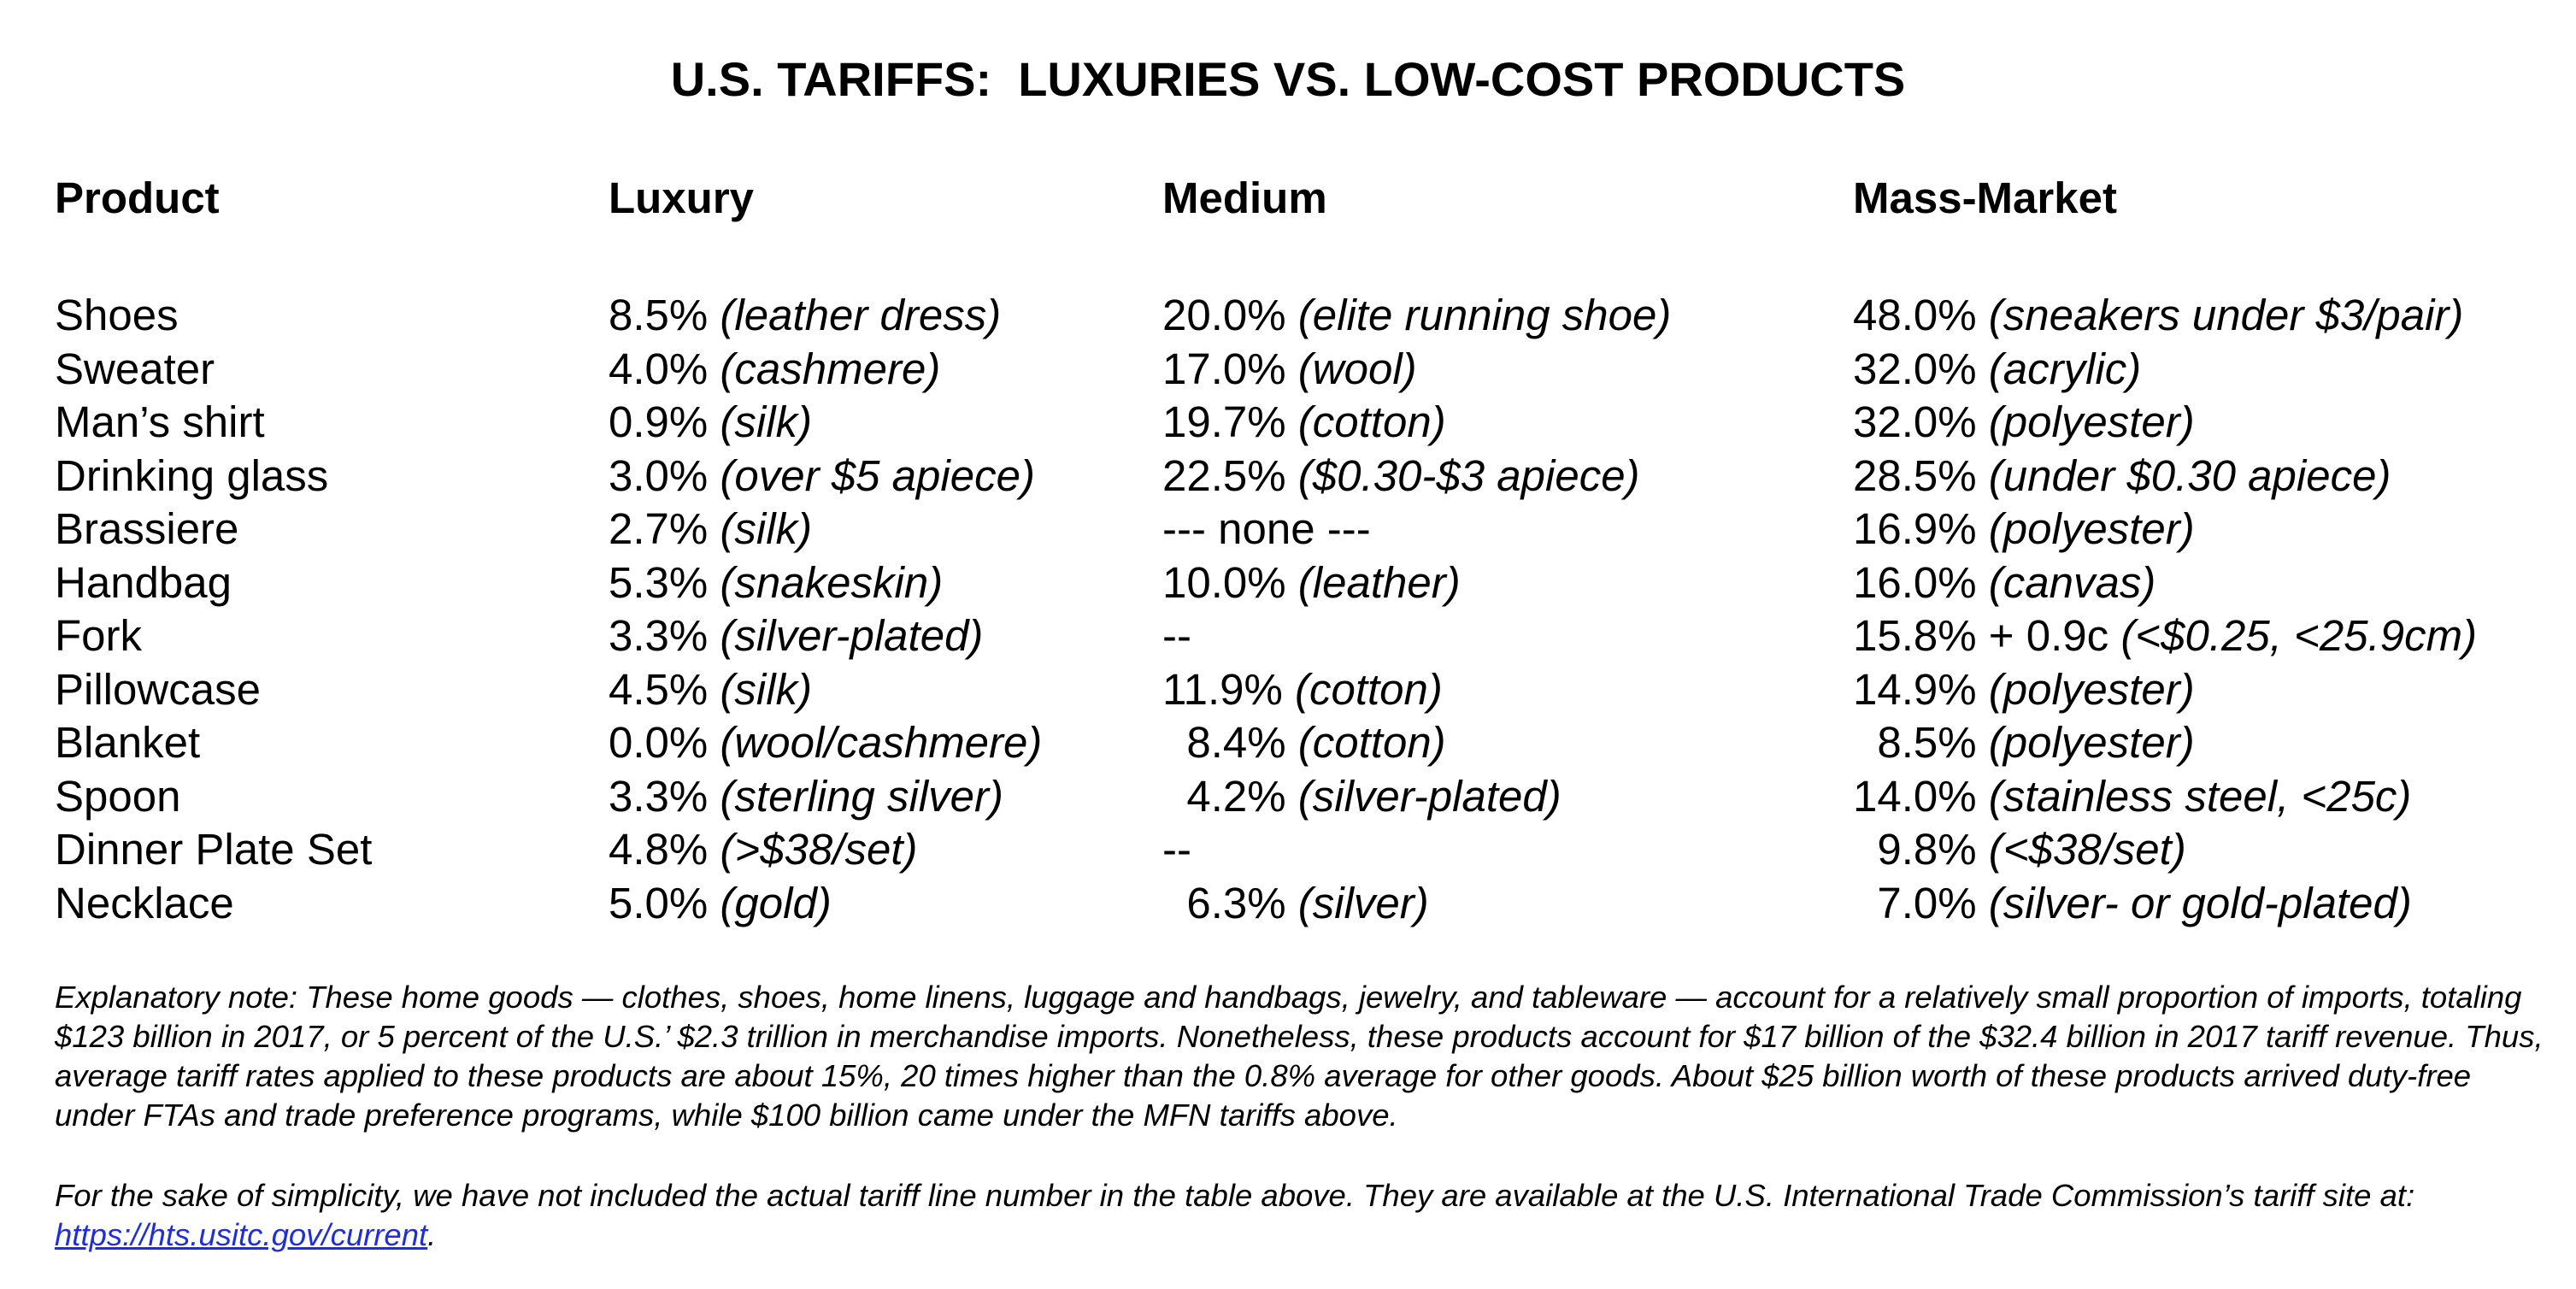 Image resolution: width=2576 pixels, height=1289 pixels. What do you see at coordinates (135, 368) in the screenshot?
I see `product-cell: Sweater` at bounding box center [135, 368].